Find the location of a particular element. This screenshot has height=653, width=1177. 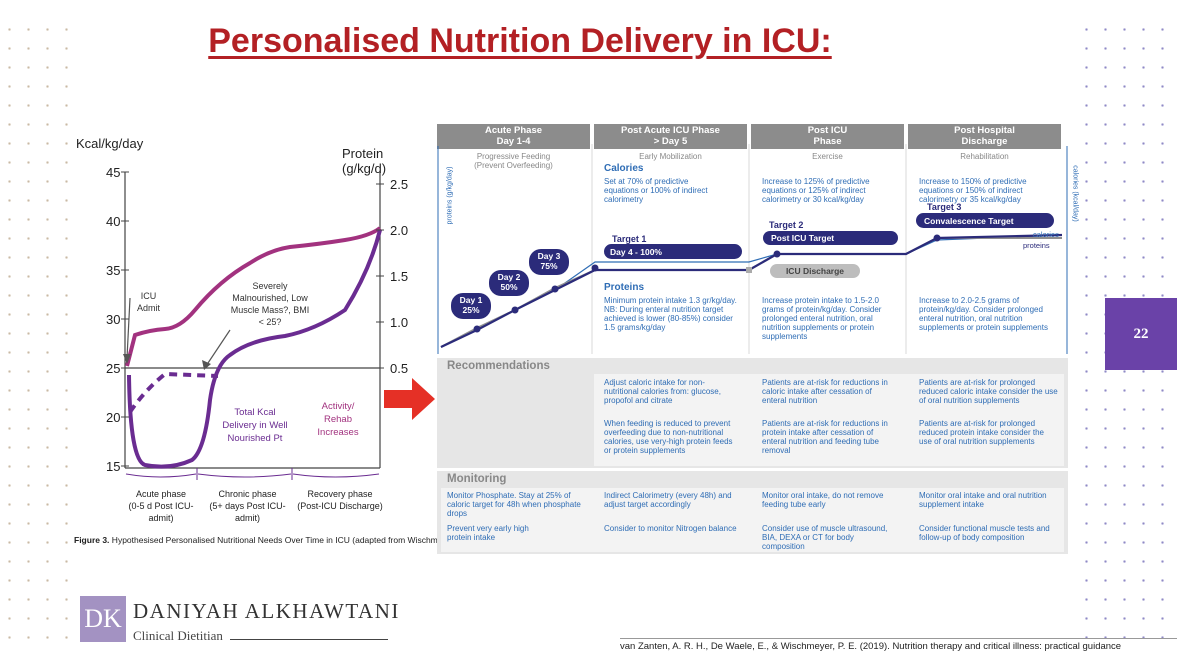

bubble-label: Day 2 is located at coordinates (509, 277).